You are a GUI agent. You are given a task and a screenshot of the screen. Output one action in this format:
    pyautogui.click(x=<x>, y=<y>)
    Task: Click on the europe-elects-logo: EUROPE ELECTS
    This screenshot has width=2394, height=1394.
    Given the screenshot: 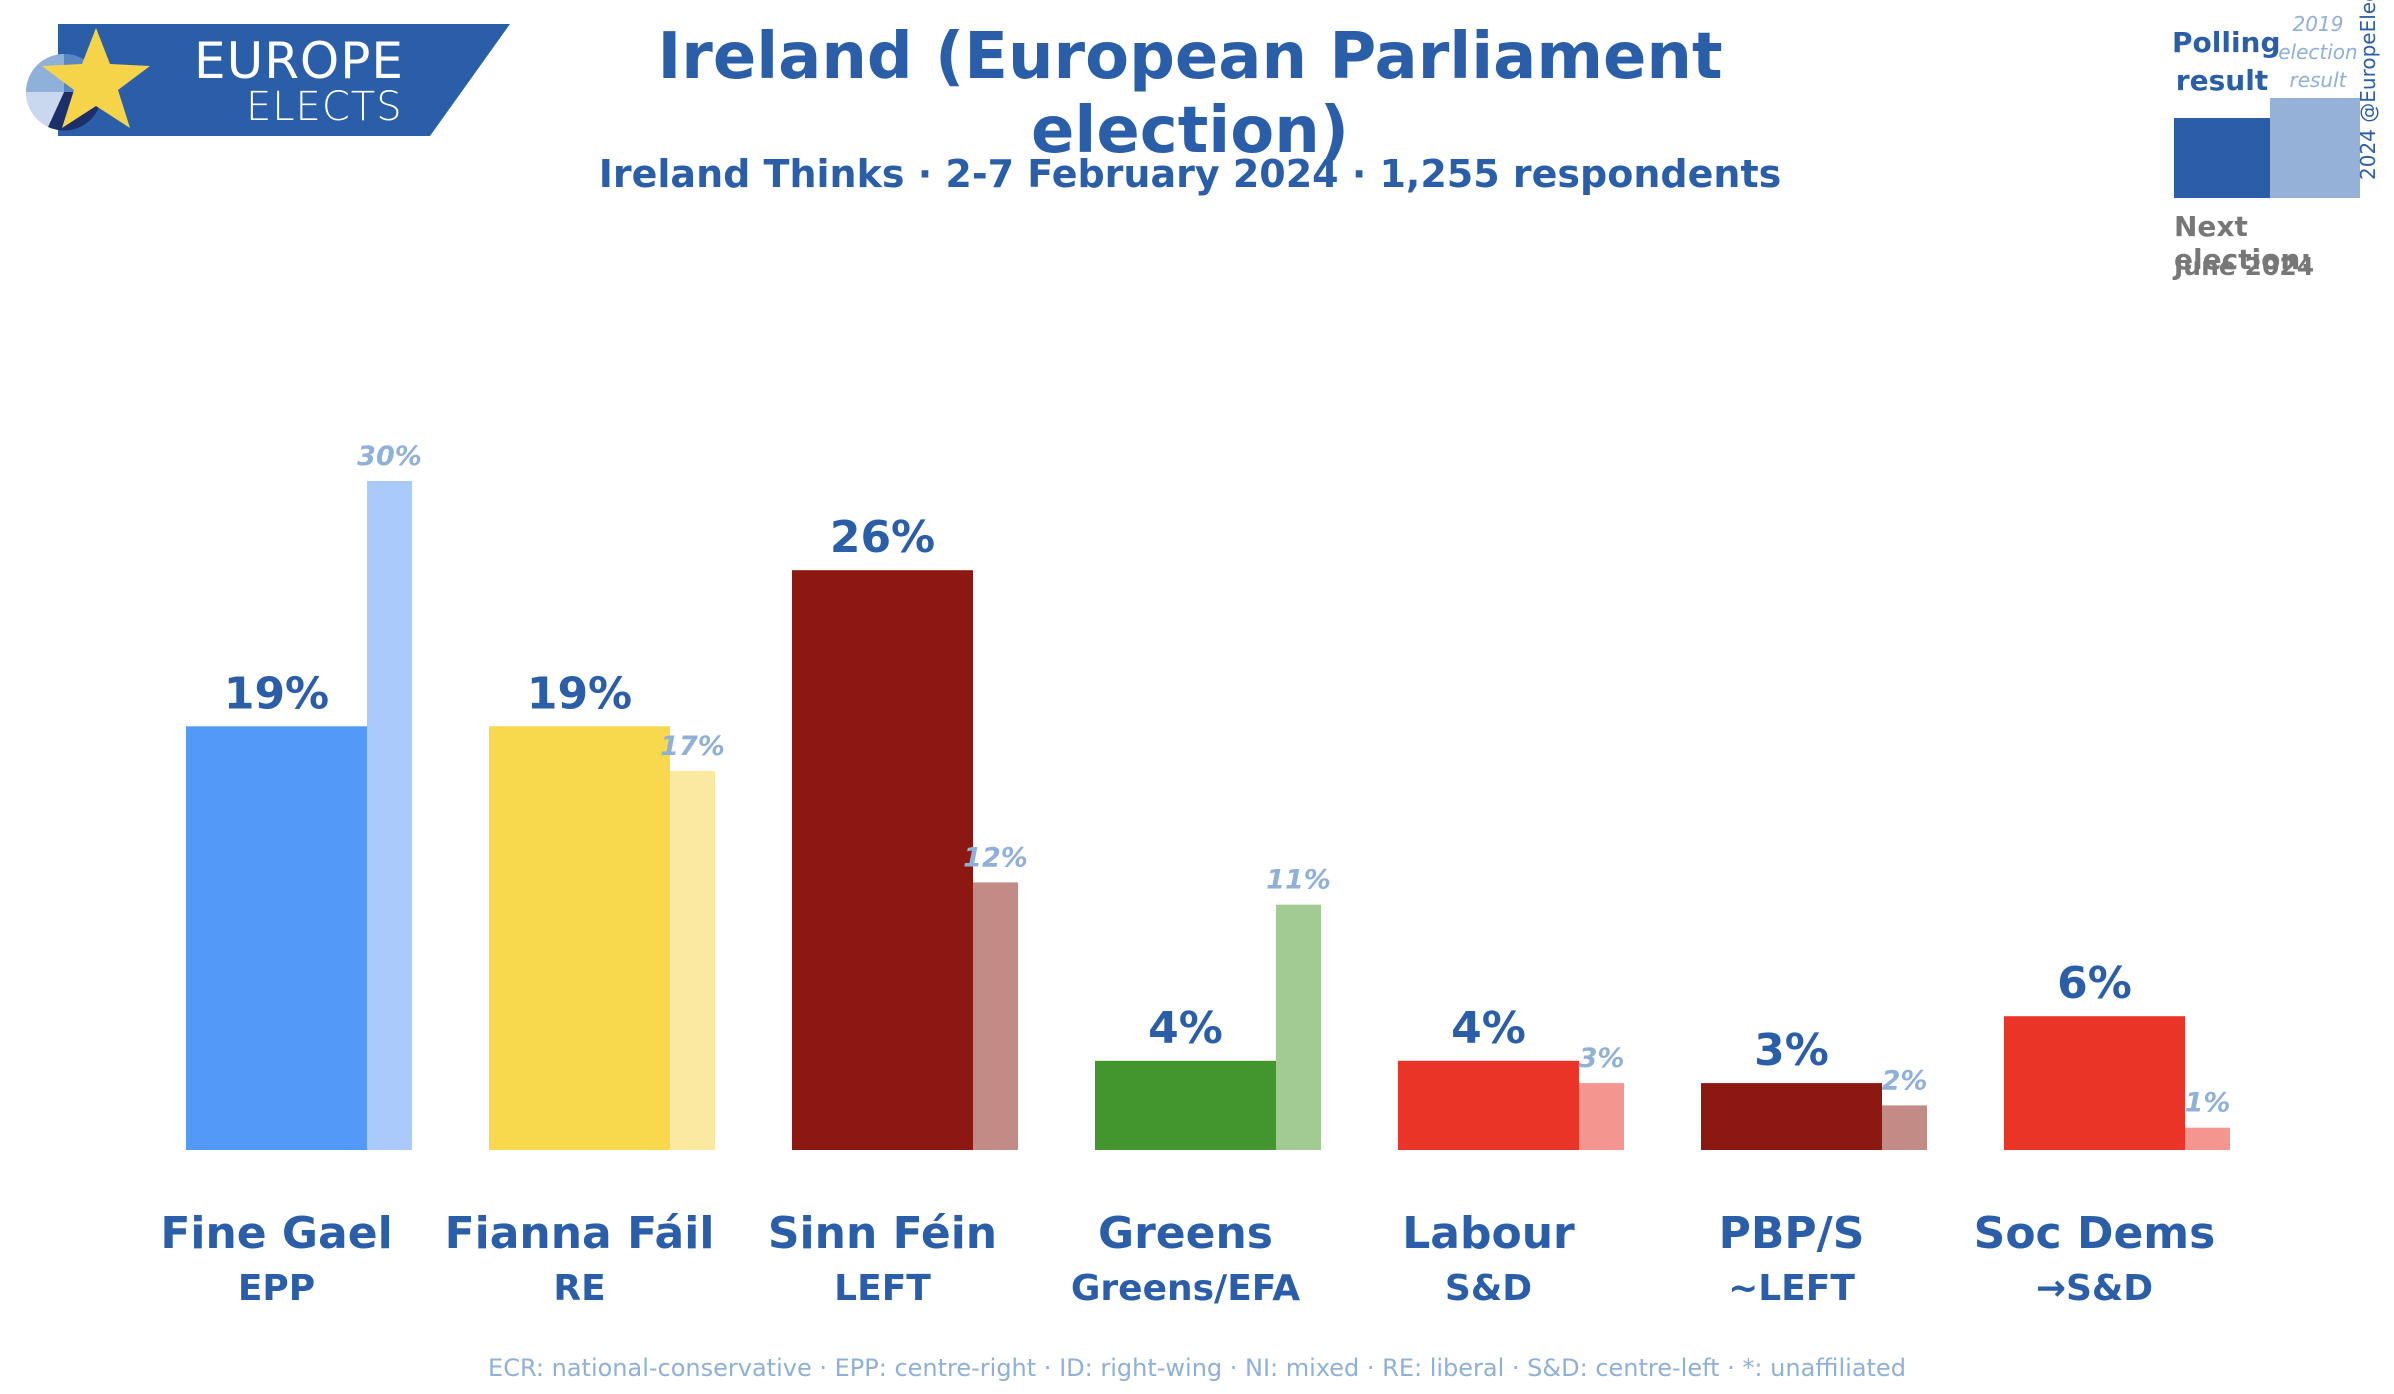 What is the action you would take?
    pyautogui.click(x=264, y=80)
    